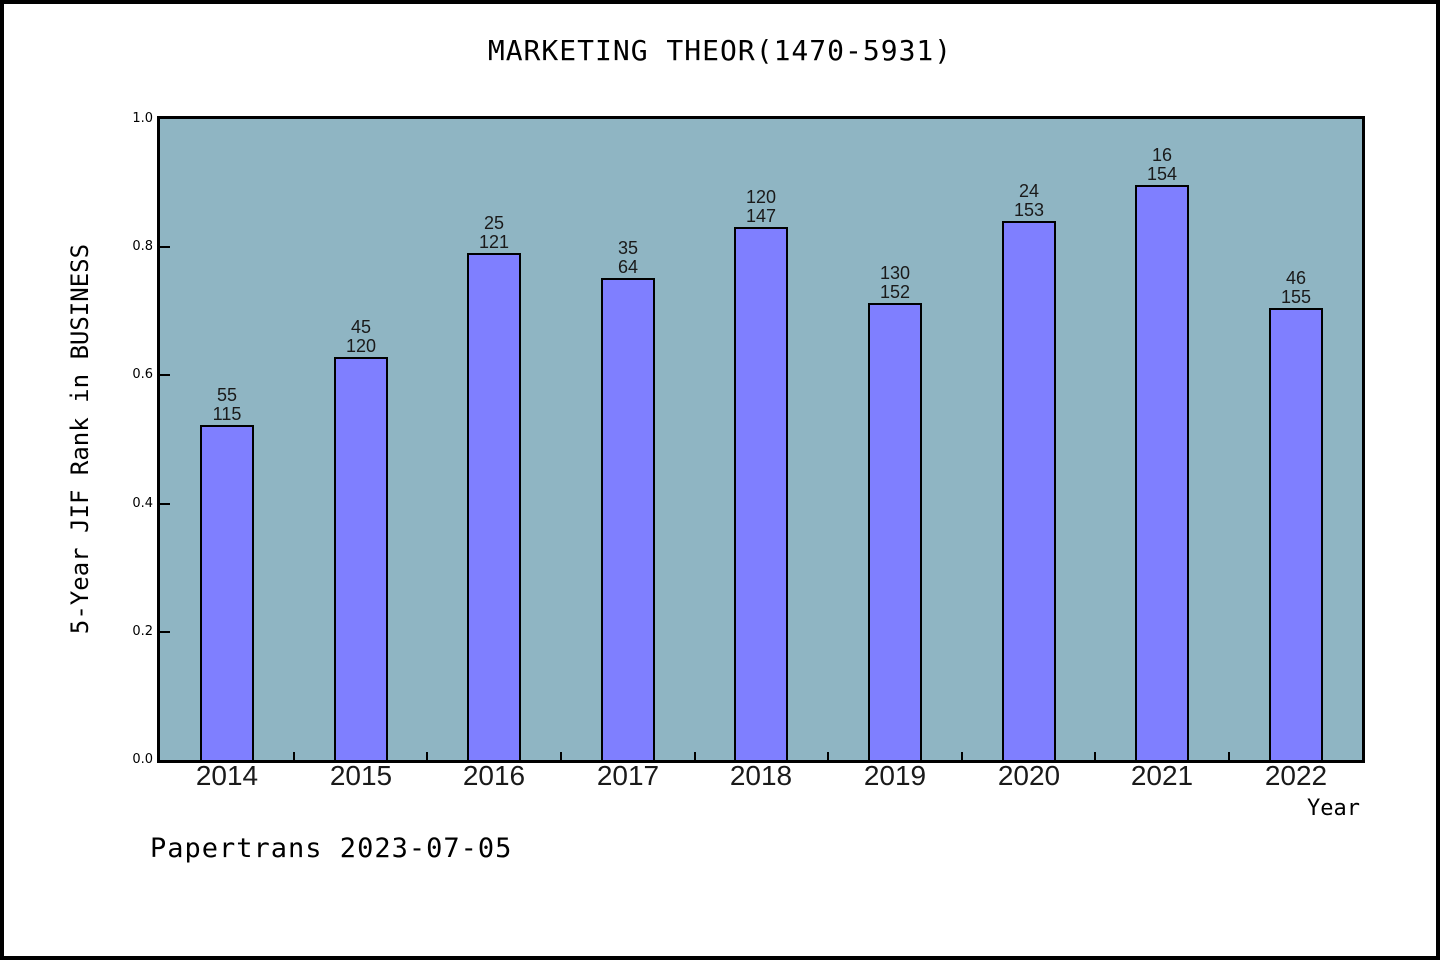  I want to click on x-axis-title: Year, so click(1333, 808).